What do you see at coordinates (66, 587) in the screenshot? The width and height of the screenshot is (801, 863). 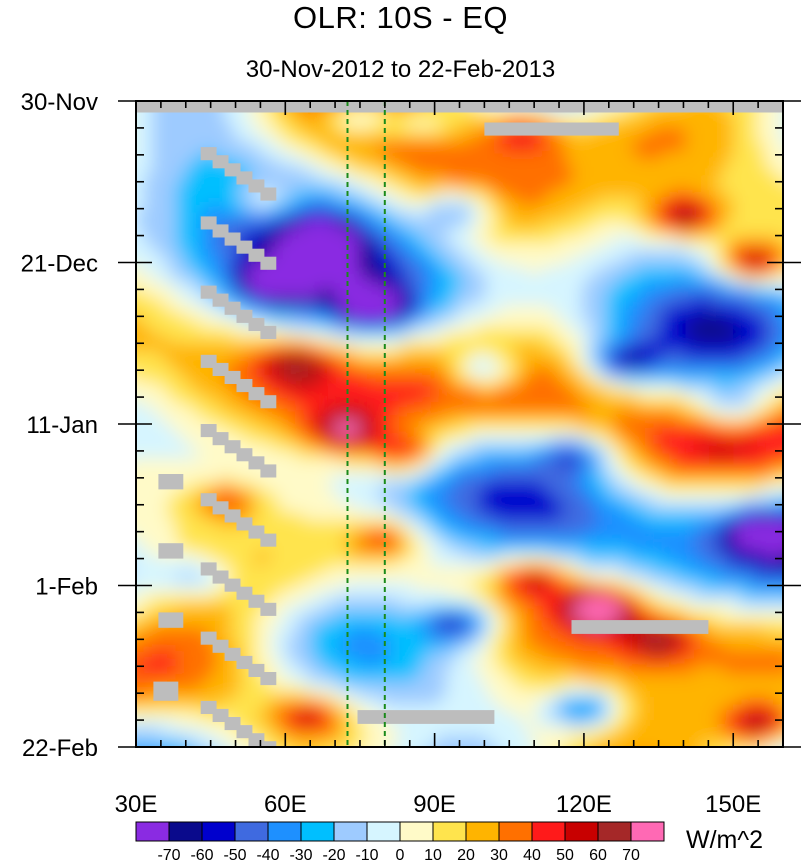 I see `y-tick-label: 1-Feb` at bounding box center [66, 587].